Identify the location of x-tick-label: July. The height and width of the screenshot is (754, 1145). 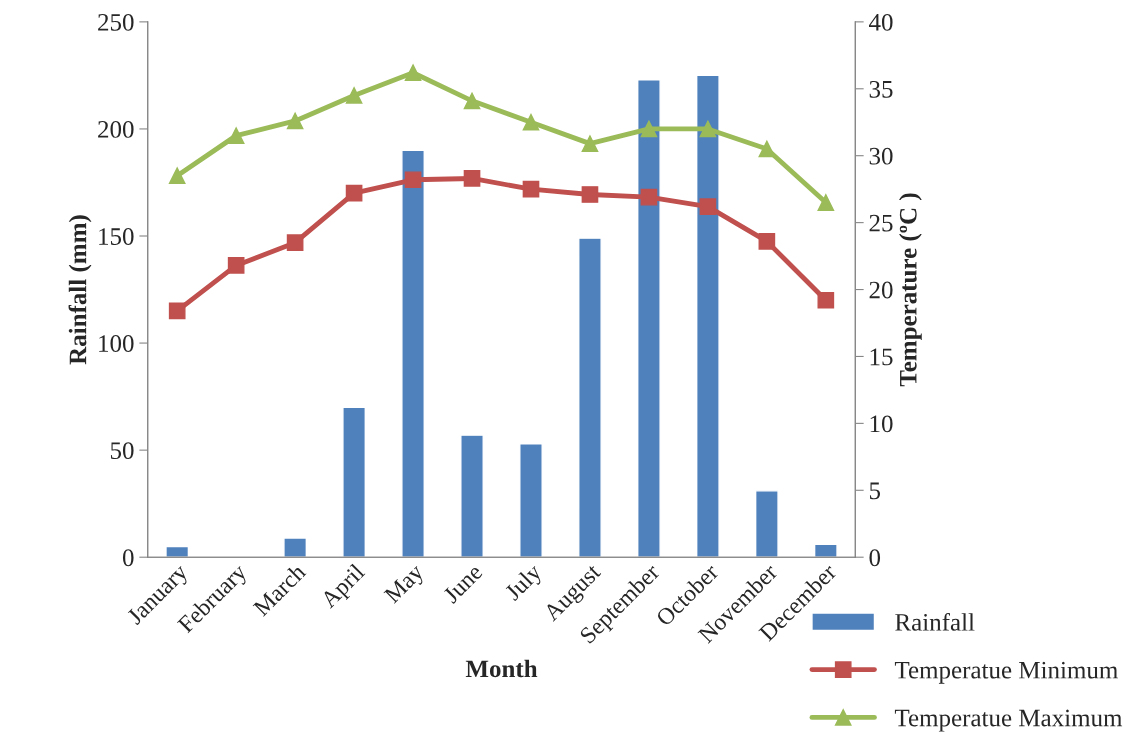
(525, 583).